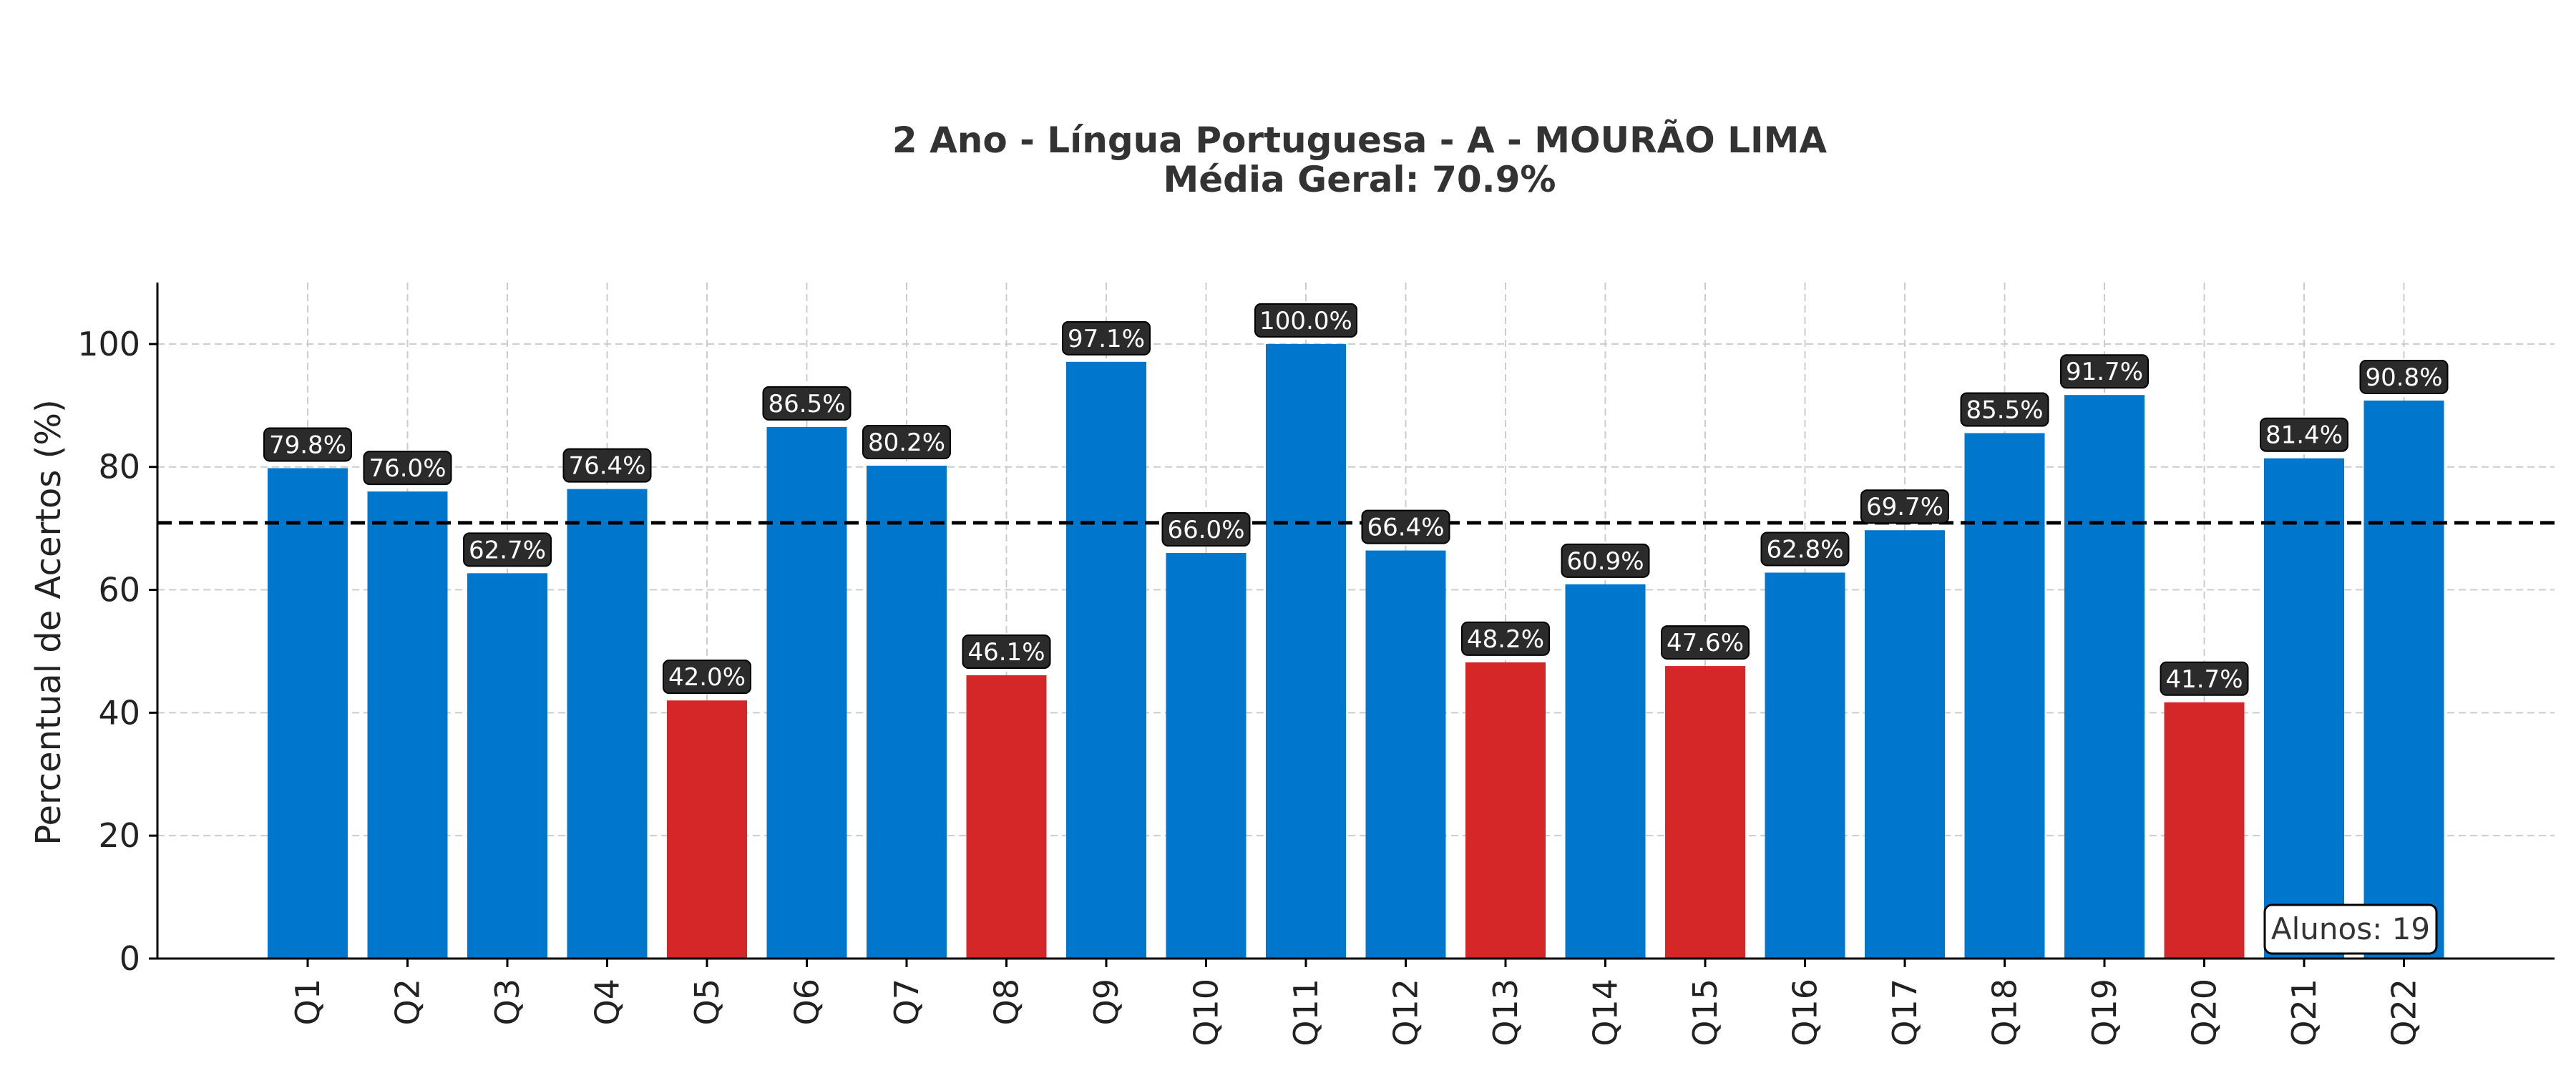 Image resolution: width=2576 pixels, height=1073 pixels. I want to click on x-tick-label: Q8, so click(1006, 1002).